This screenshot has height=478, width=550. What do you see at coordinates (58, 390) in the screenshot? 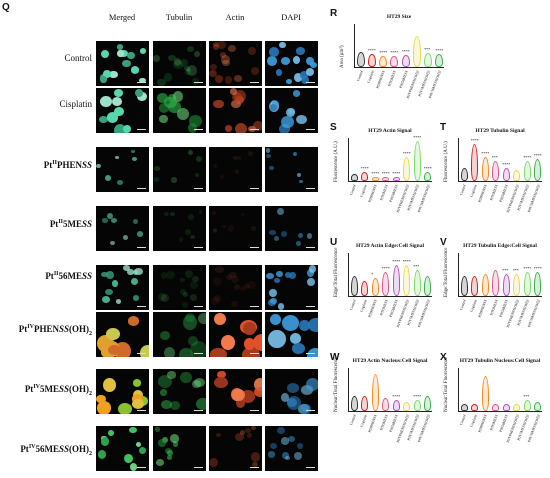
I see `row-label: PtIV5MESS(OH)2` at bounding box center [58, 390].